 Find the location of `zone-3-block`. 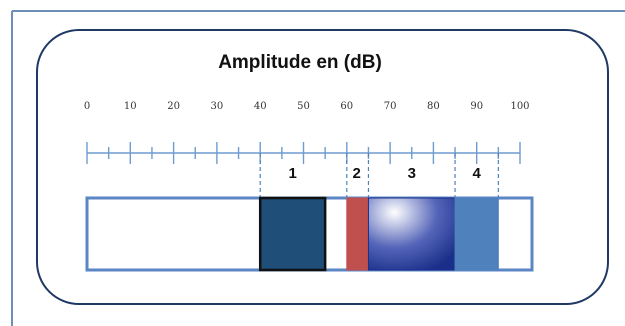

zone-3-block is located at coordinates (411, 234).